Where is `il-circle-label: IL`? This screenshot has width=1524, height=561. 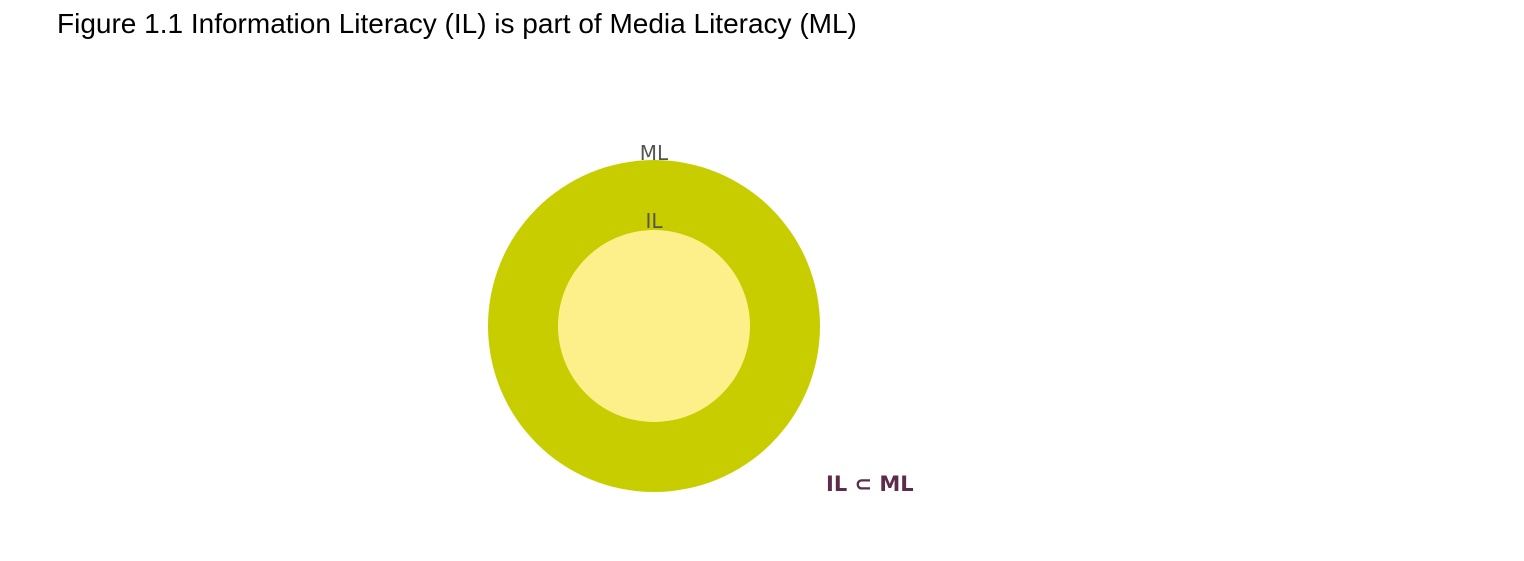 il-circle-label: IL is located at coordinates (654, 221).